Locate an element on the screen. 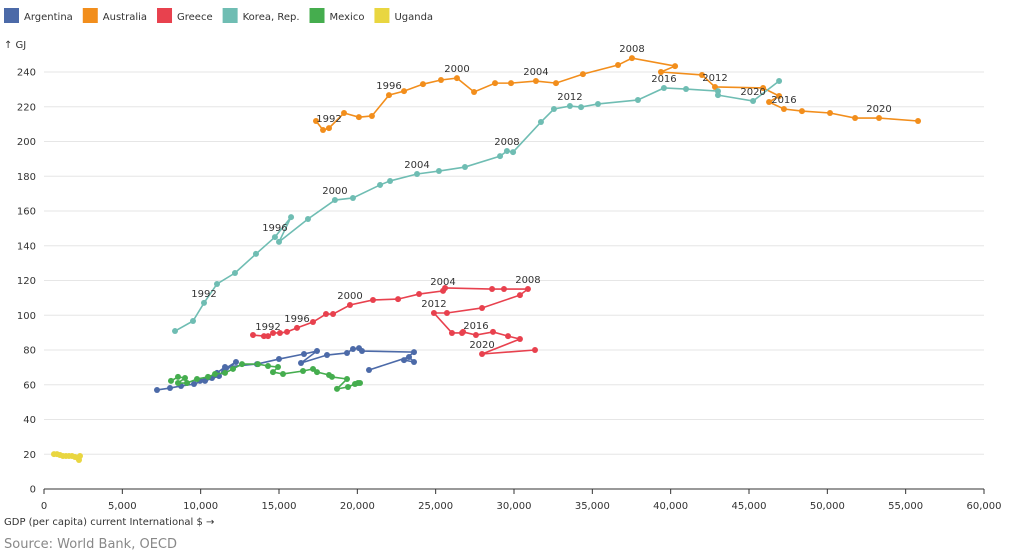  legend-item-greece: Greece is located at coordinates (185, 15).